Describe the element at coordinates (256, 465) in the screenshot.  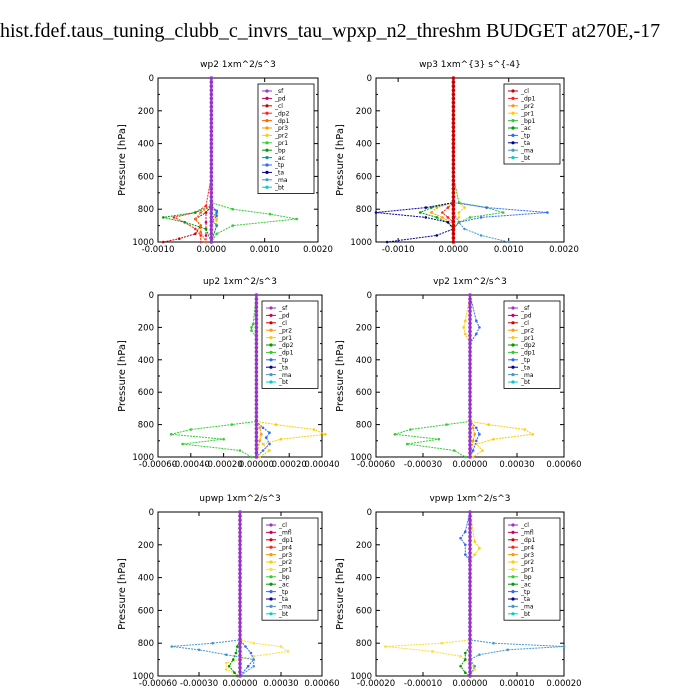
I see `x-tick-label: 0.00000` at that location.